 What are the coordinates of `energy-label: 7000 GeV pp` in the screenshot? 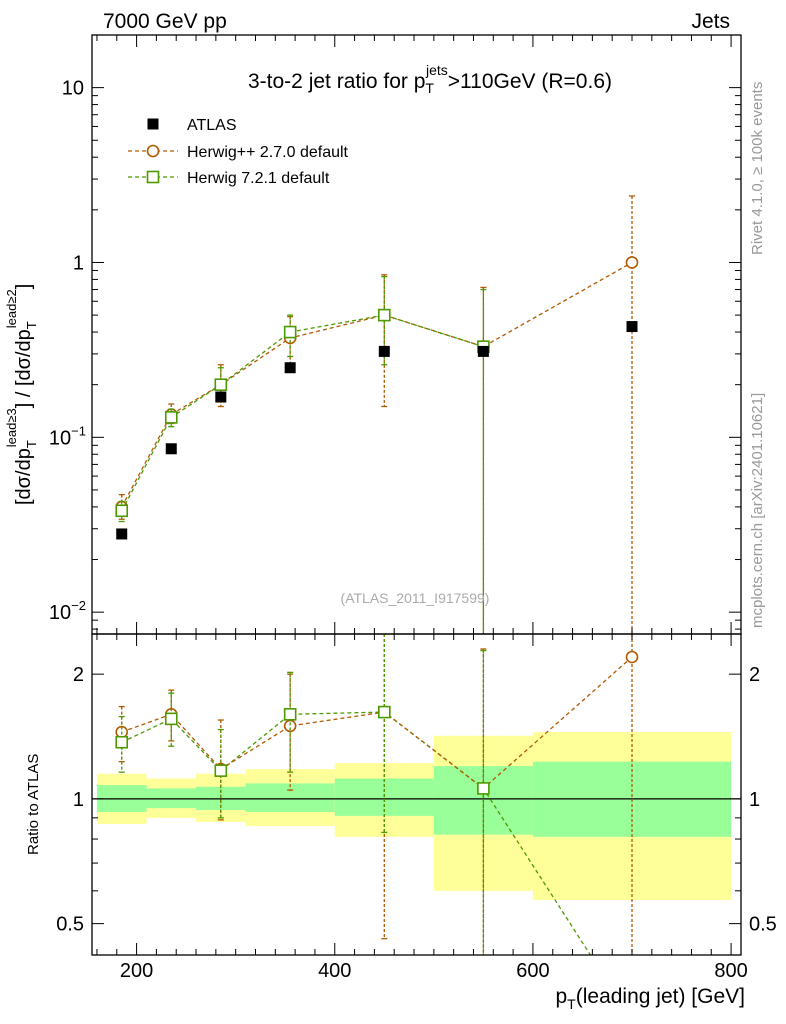 It's located at (165, 21).